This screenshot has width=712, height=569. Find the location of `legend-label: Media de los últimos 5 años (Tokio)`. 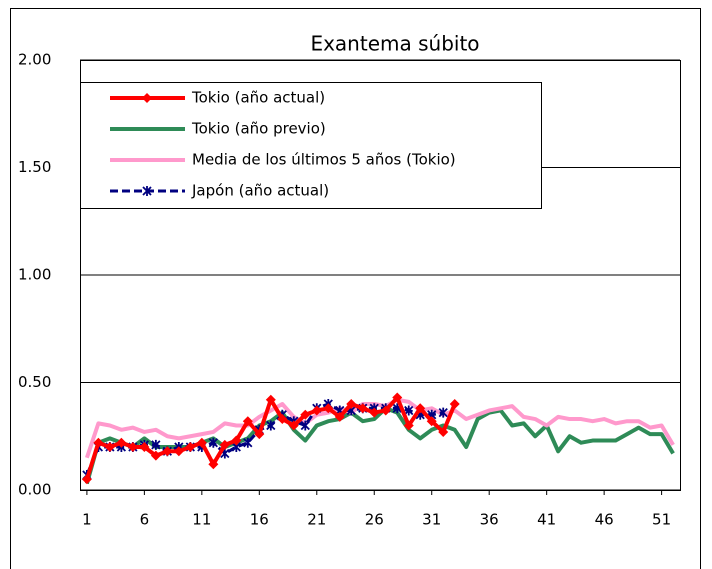

legend-label: Media de los últimos 5 años (Tokio) is located at coordinates (324, 160).